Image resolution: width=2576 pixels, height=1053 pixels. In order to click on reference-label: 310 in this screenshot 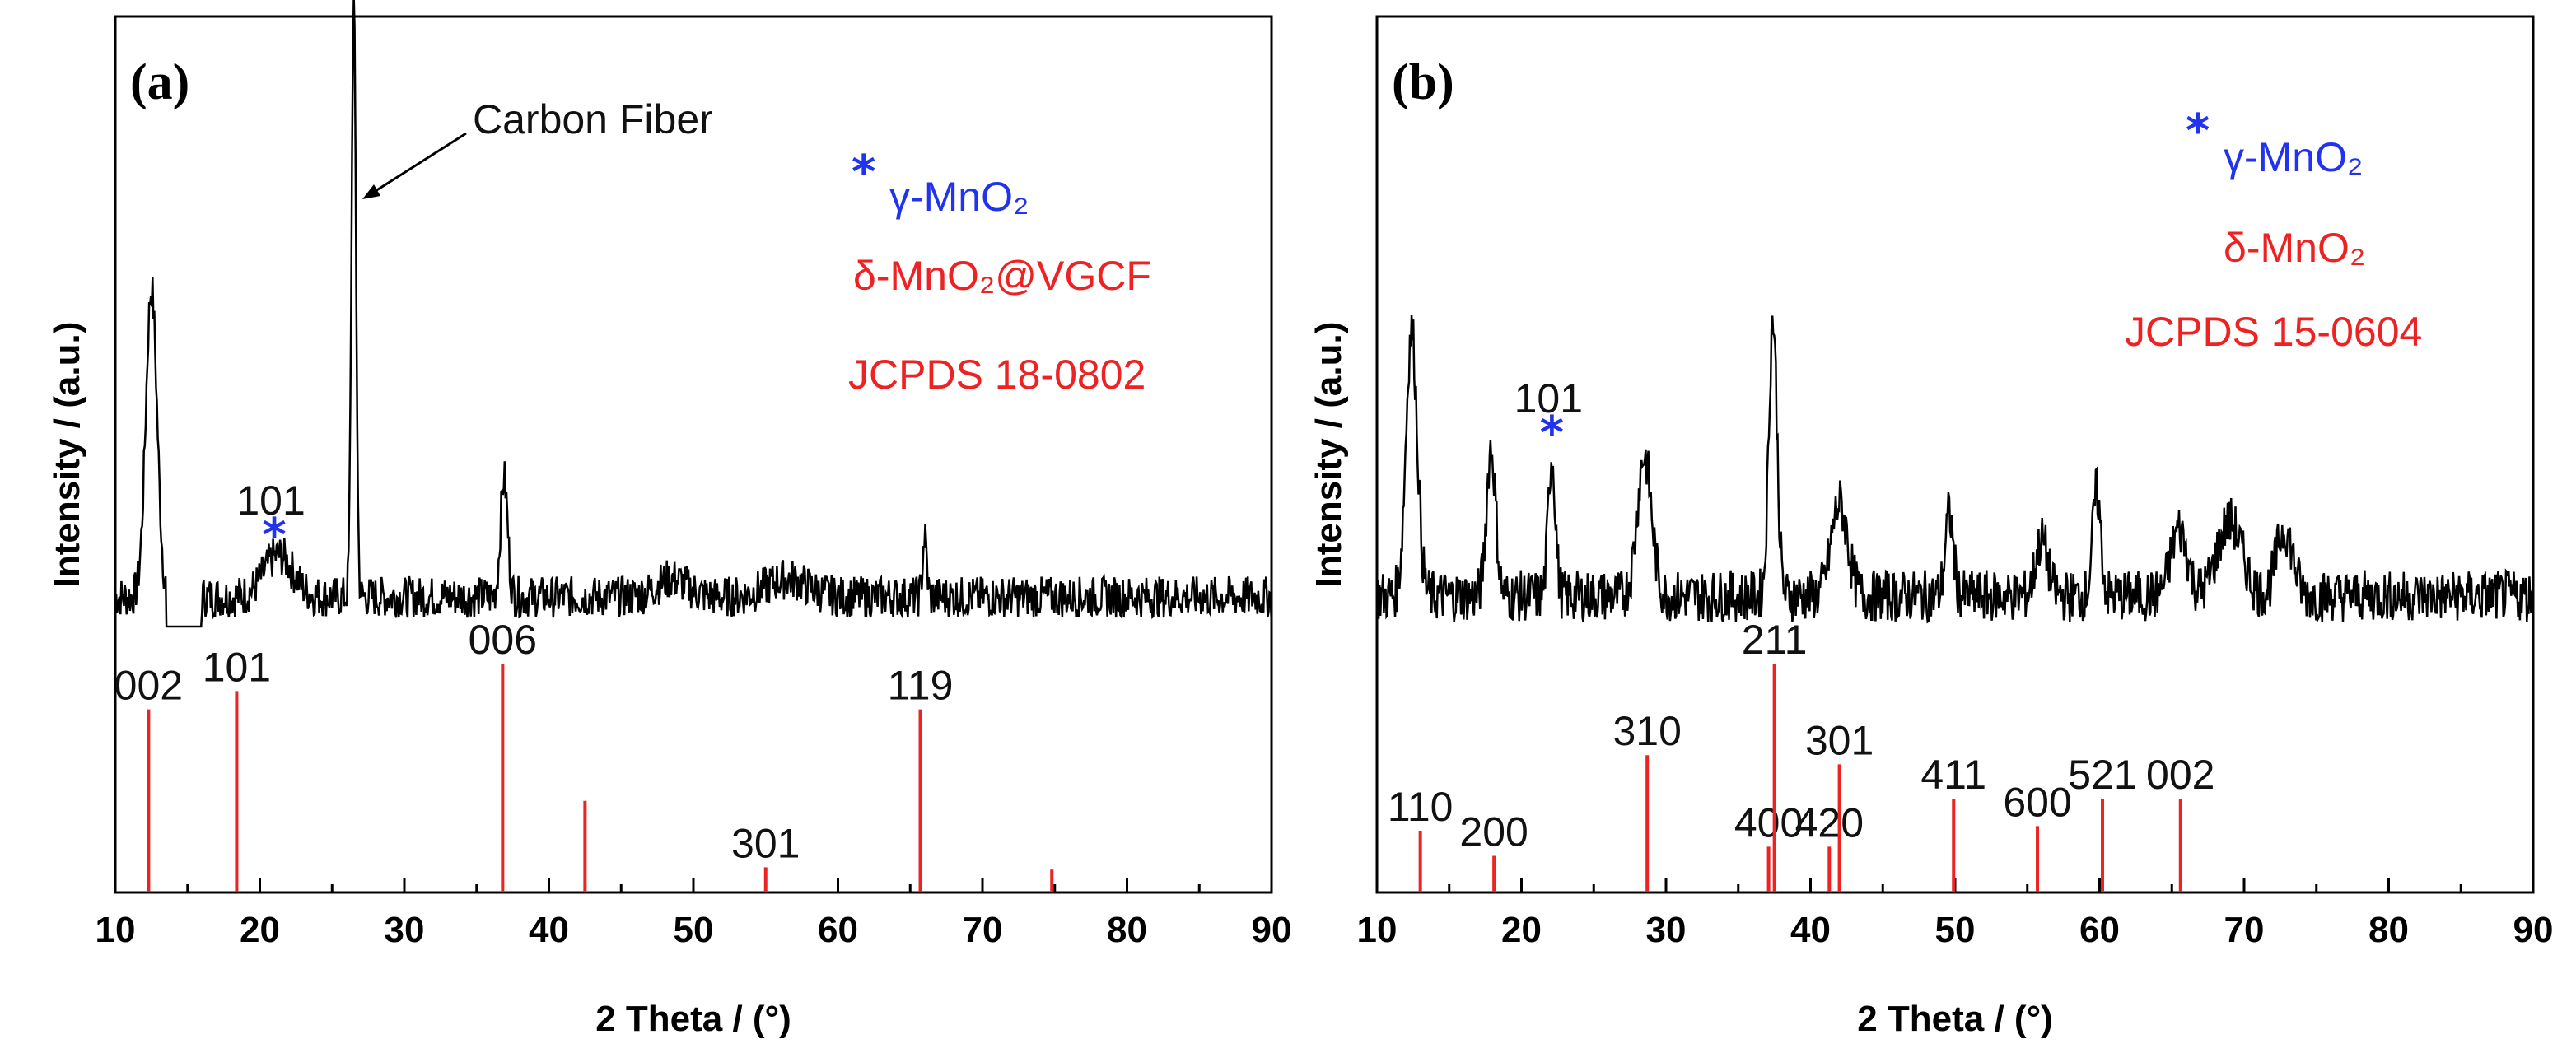, I will do `click(1646, 731)`.